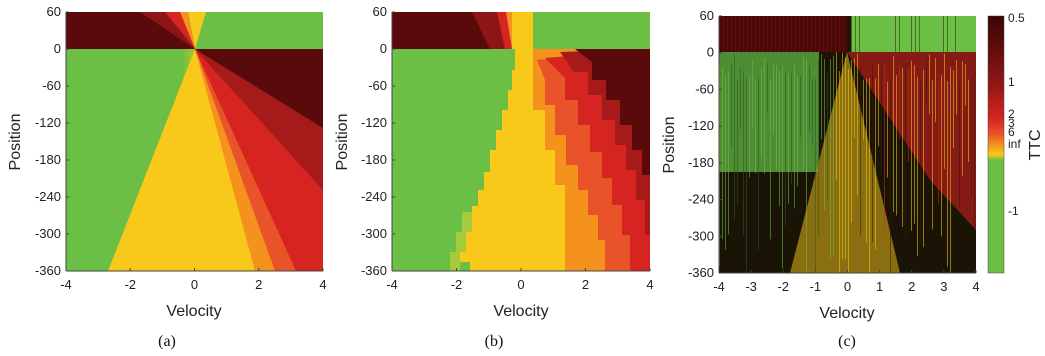 The width and height of the screenshot is (1045, 356). Describe the element at coordinates (520, 284) in the screenshot. I see `panel-b-xtick-label: 0` at that location.